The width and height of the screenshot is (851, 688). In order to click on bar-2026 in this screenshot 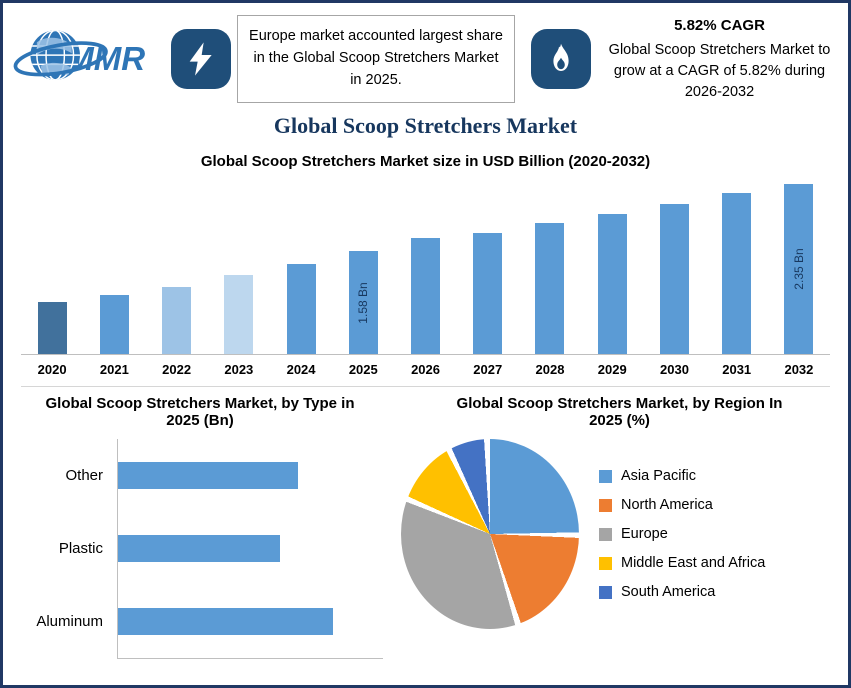, I will do `click(426, 296)`.